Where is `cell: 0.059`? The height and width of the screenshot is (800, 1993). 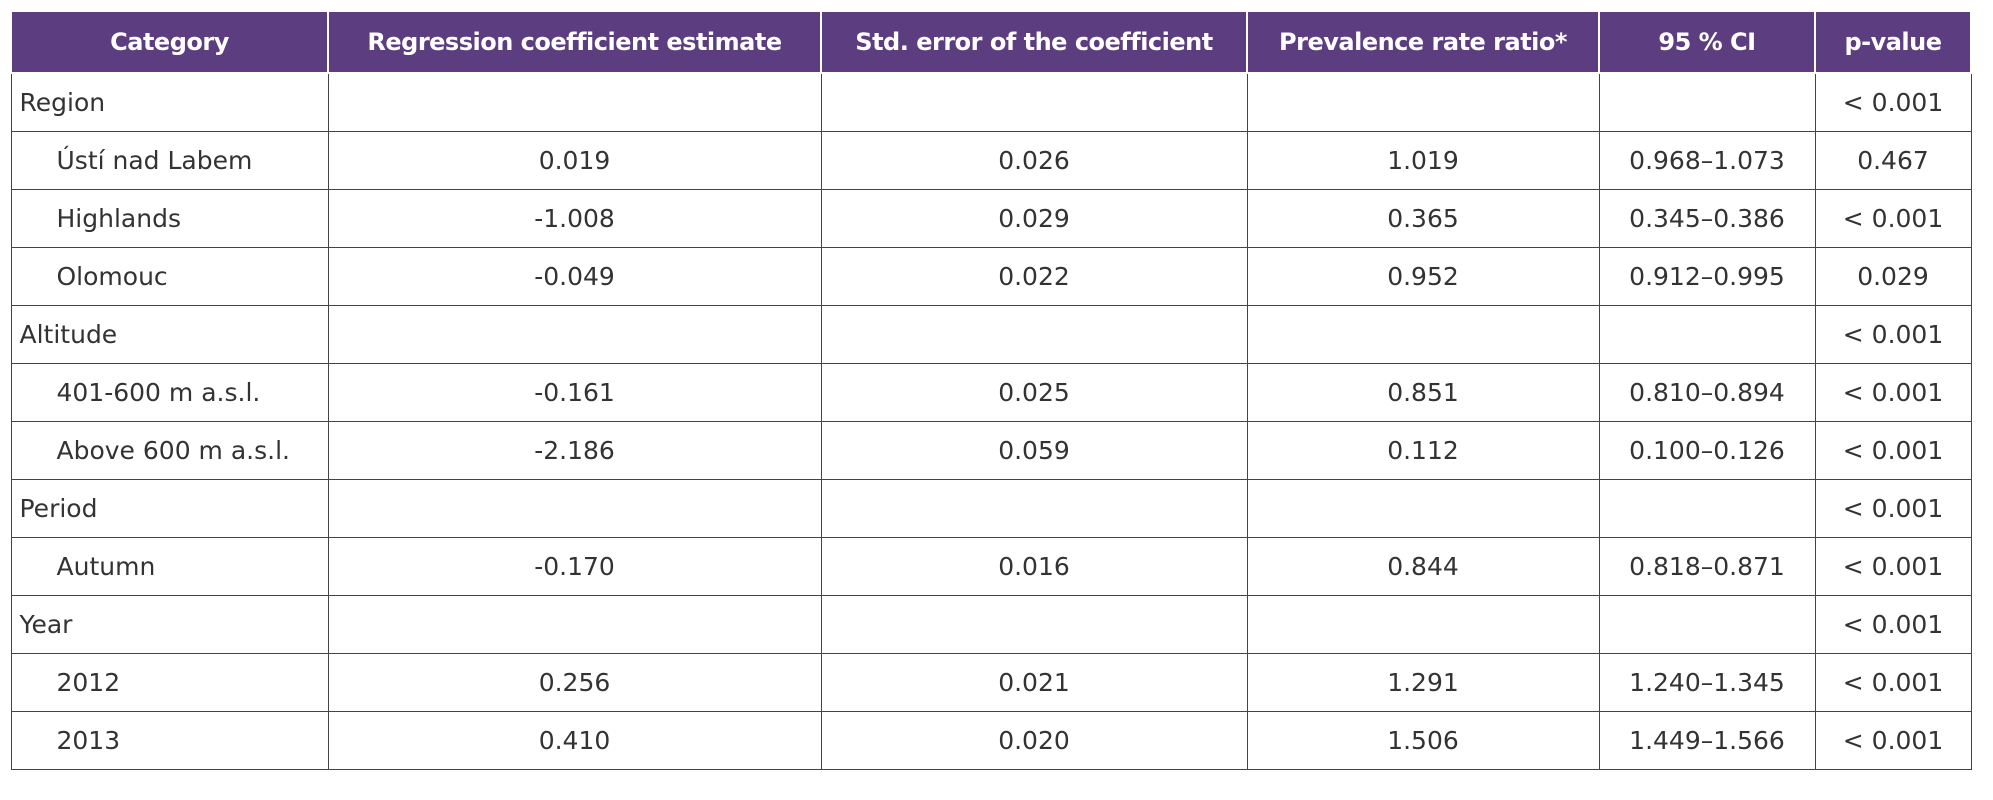
cell: 0.059 is located at coordinates (1034, 450).